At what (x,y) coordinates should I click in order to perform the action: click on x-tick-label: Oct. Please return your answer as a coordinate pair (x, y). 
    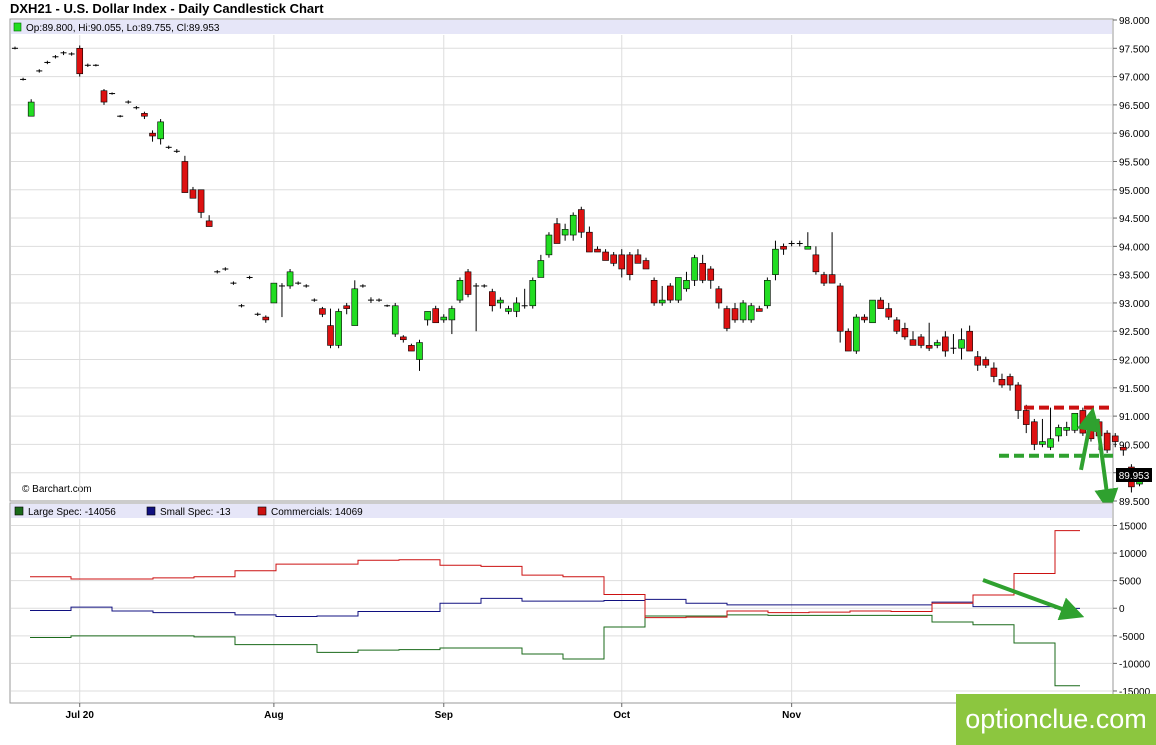
    Looking at the image, I should click on (621, 715).